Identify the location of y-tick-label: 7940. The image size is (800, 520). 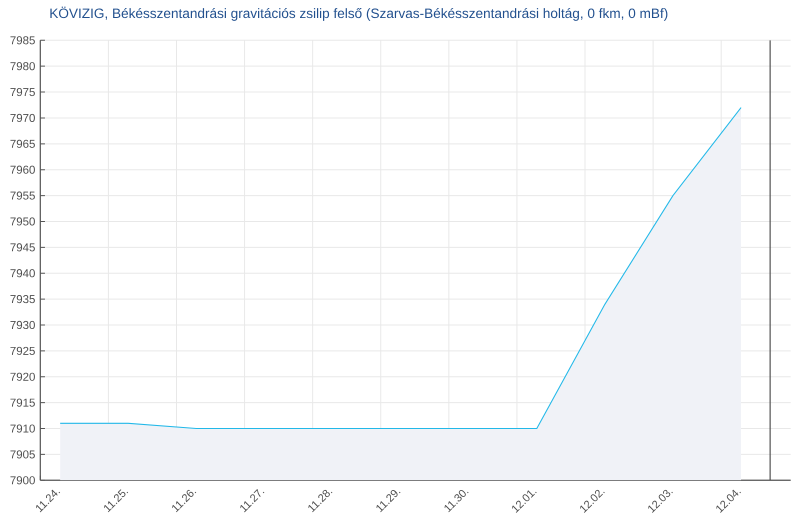
(22, 273).